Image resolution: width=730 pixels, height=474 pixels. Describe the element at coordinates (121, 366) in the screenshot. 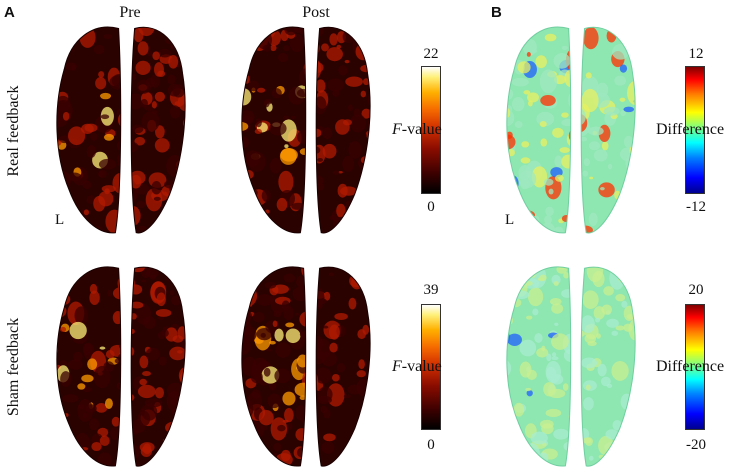

I see `brain-map-sham-pre` at that location.